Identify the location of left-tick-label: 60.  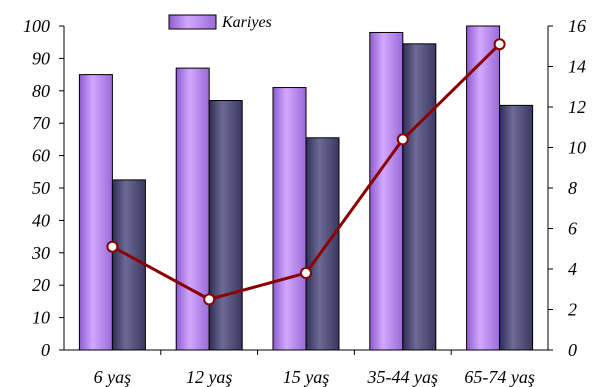
(41, 156).